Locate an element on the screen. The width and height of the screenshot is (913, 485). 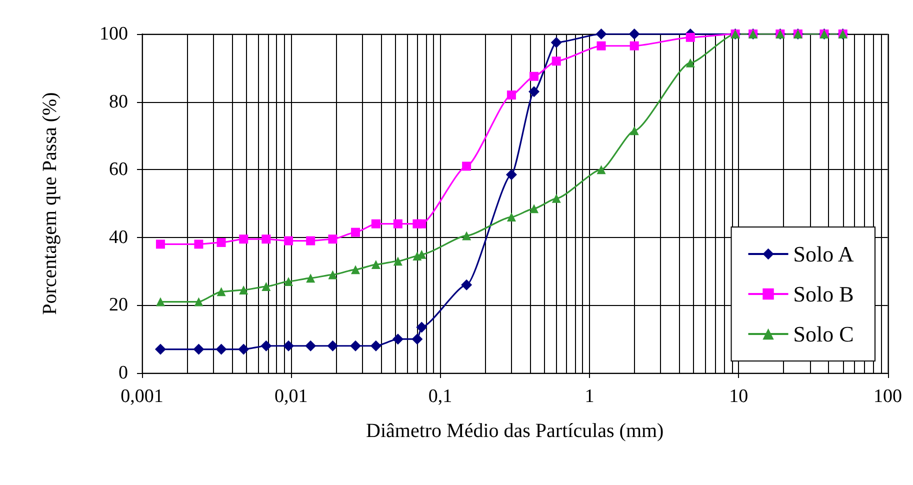
x-tick-label: 10 is located at coordinates (738, 396).